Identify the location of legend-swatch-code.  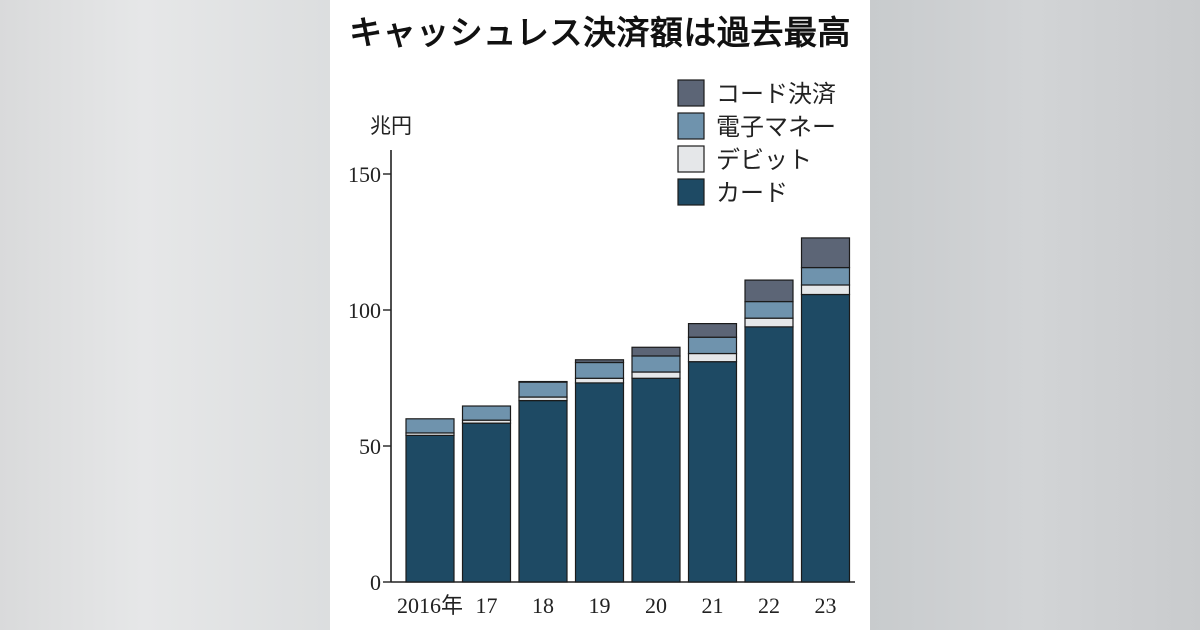
(691, 93).